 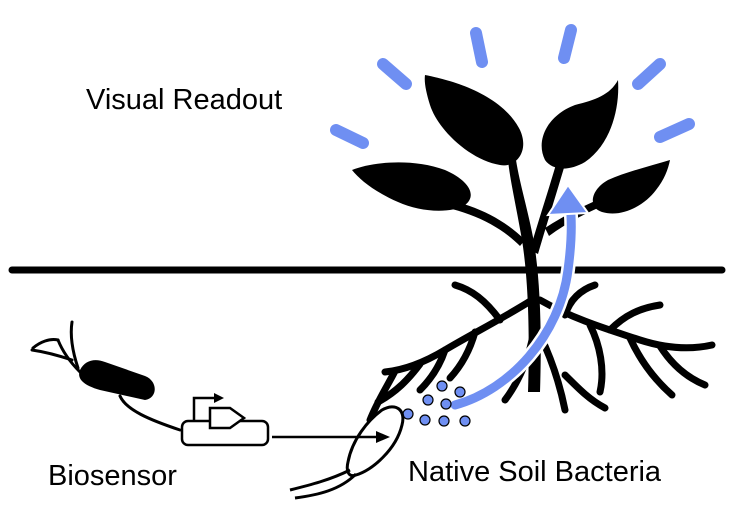 I want to click on rod-bacterium-icon, so click(x=106, y=376).